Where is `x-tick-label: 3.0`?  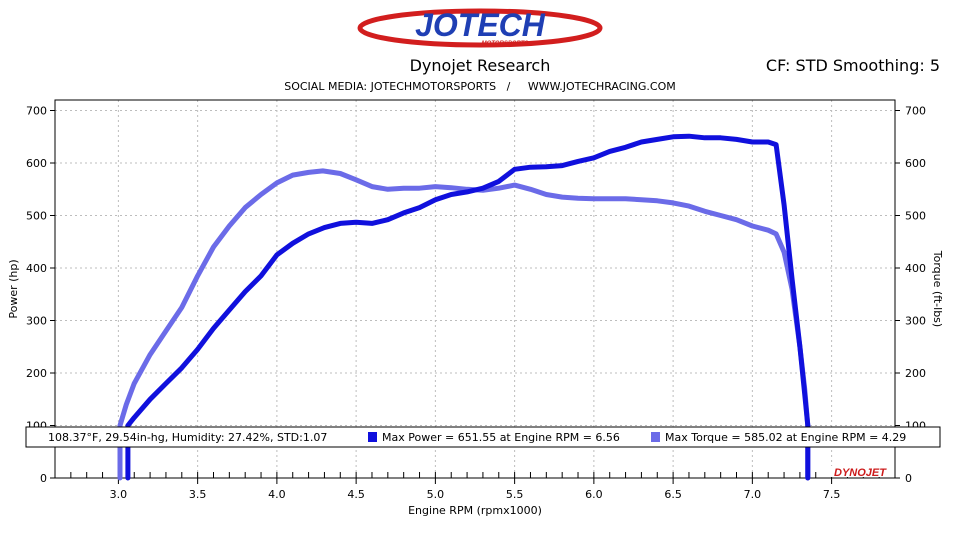 x-tick-label: 3.0 is located at coordinates (119, 494).